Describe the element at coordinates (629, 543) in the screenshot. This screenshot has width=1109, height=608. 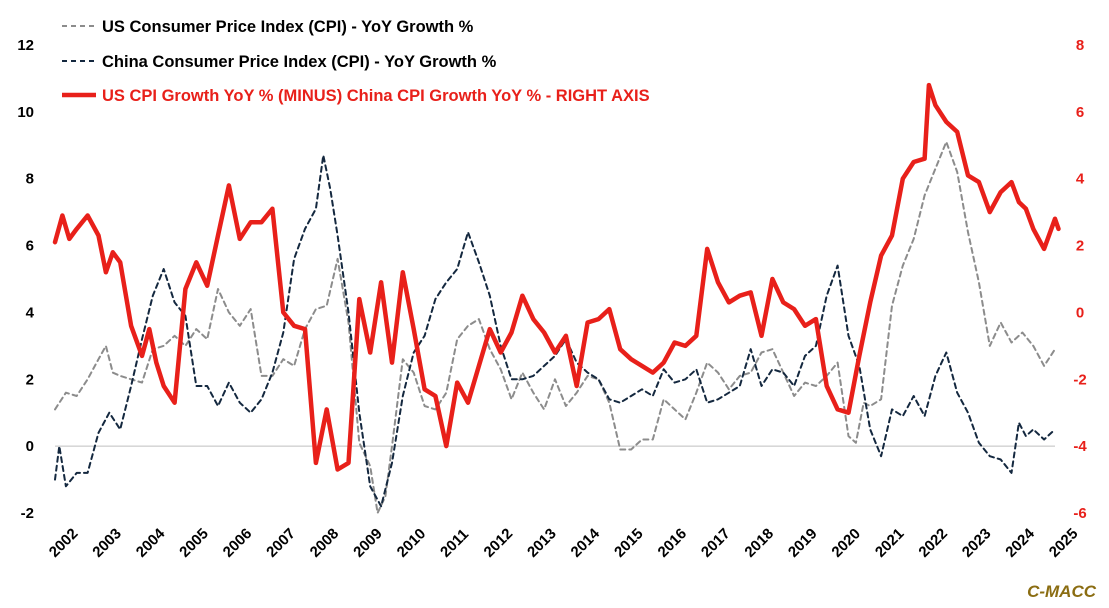
I see `x-tick-label: 2015` at that location.